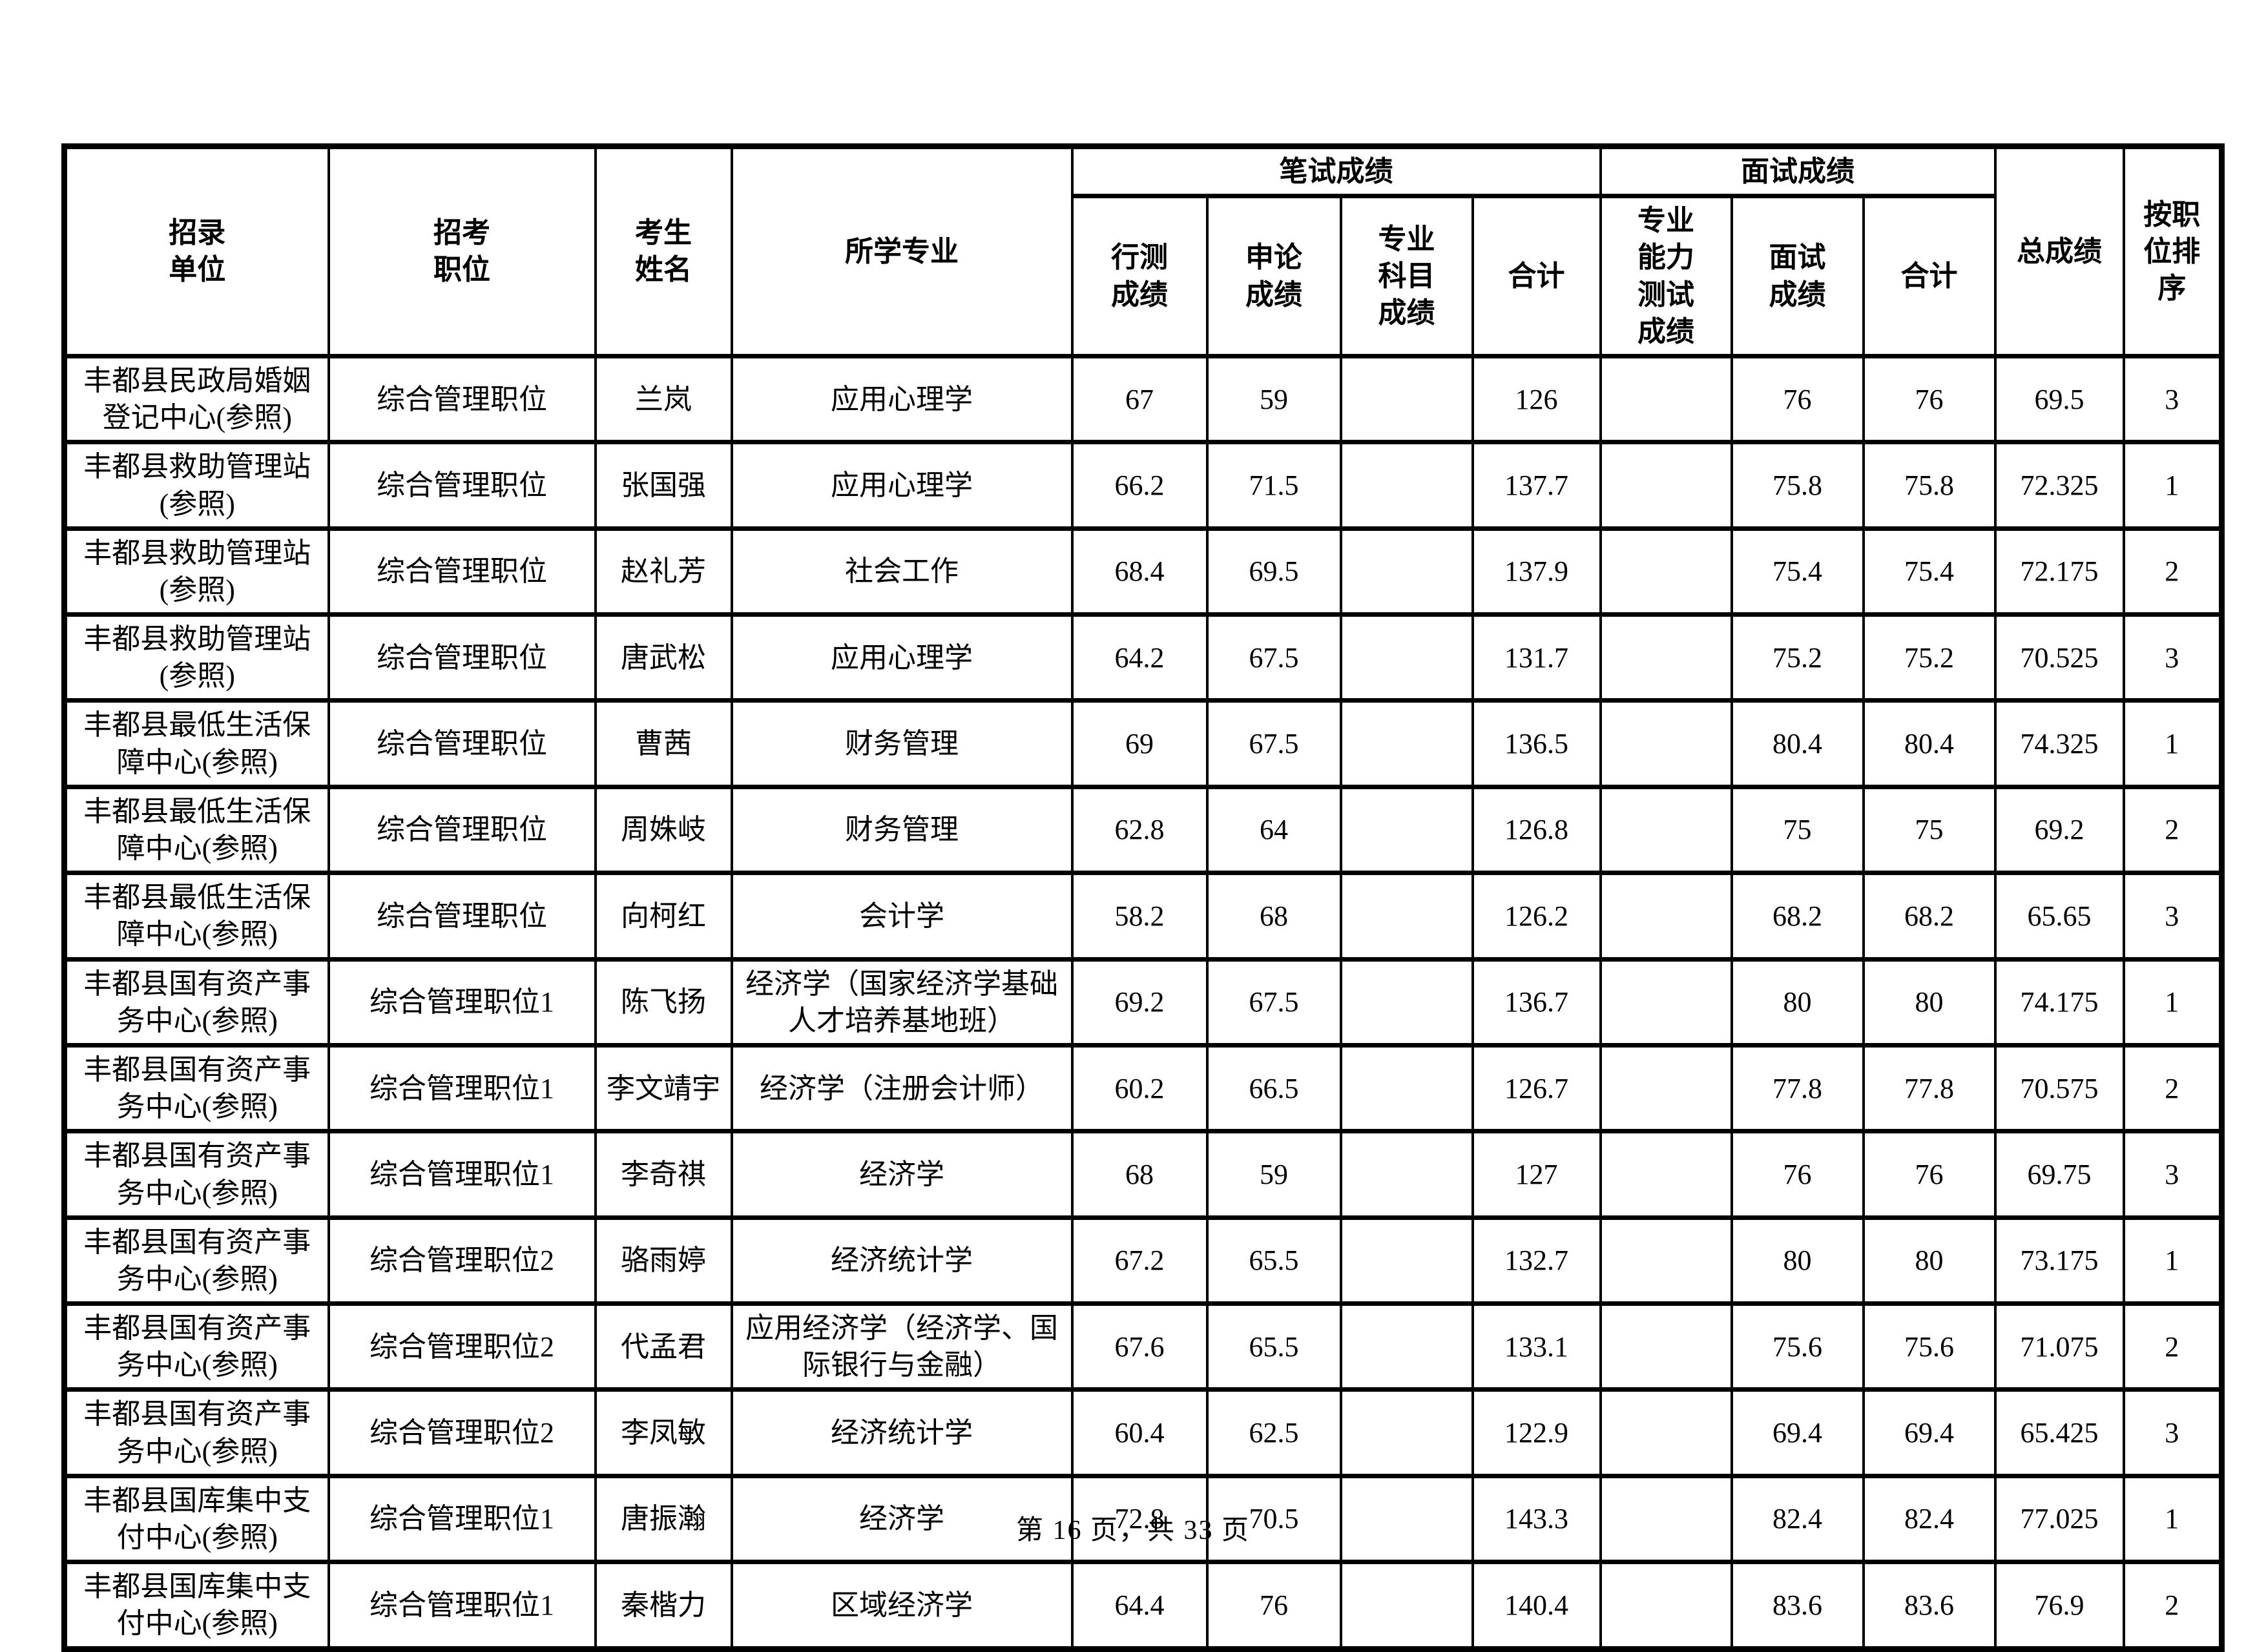 The image size is (2266, 1652). I want to click on cell-rank: 1, so click(2172, 486).